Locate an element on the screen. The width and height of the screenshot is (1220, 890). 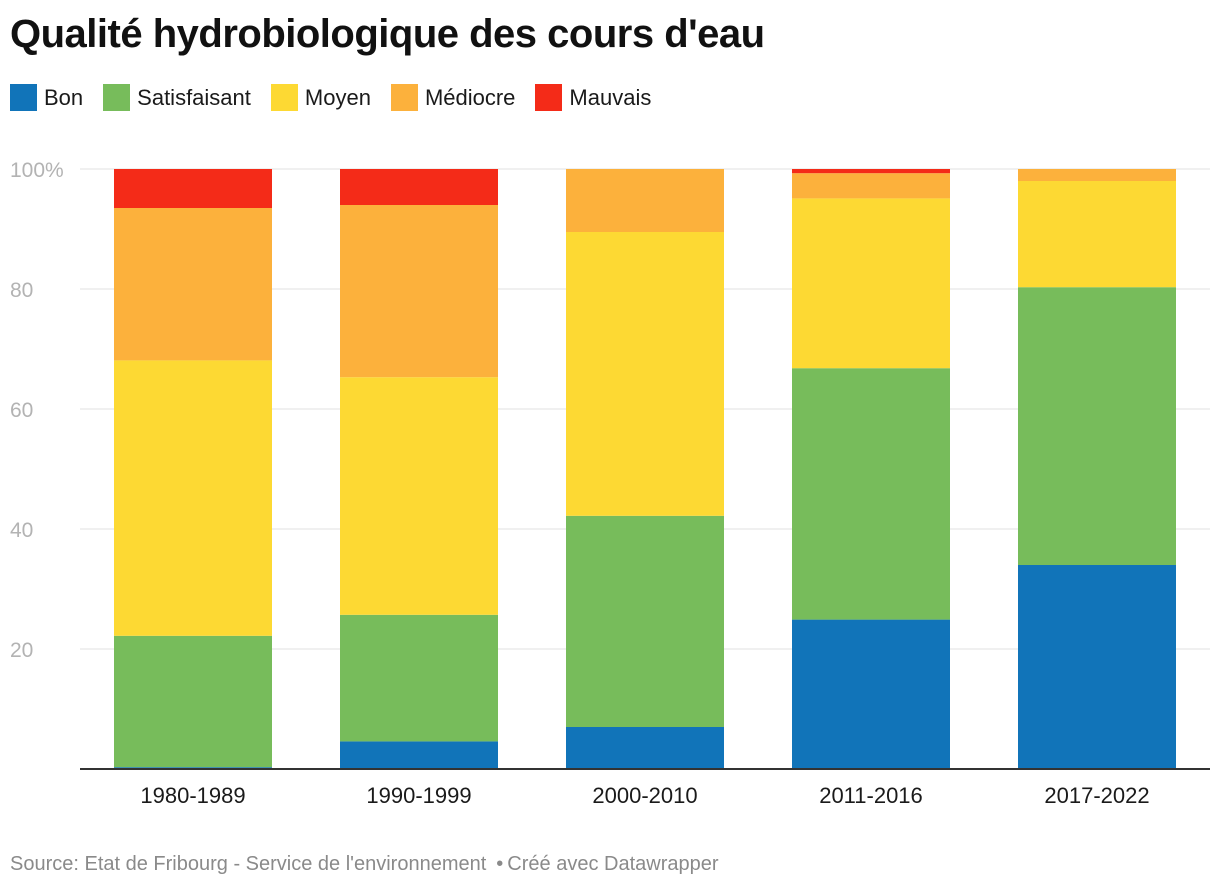
legend-label: Médiocre is located at coordinates (470, 97).